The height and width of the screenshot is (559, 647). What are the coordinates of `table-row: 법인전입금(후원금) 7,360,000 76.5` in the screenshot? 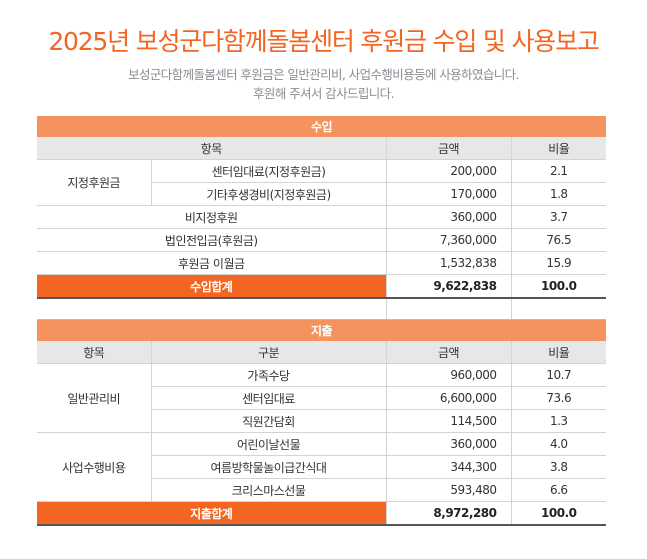 It's located at (322, 240).